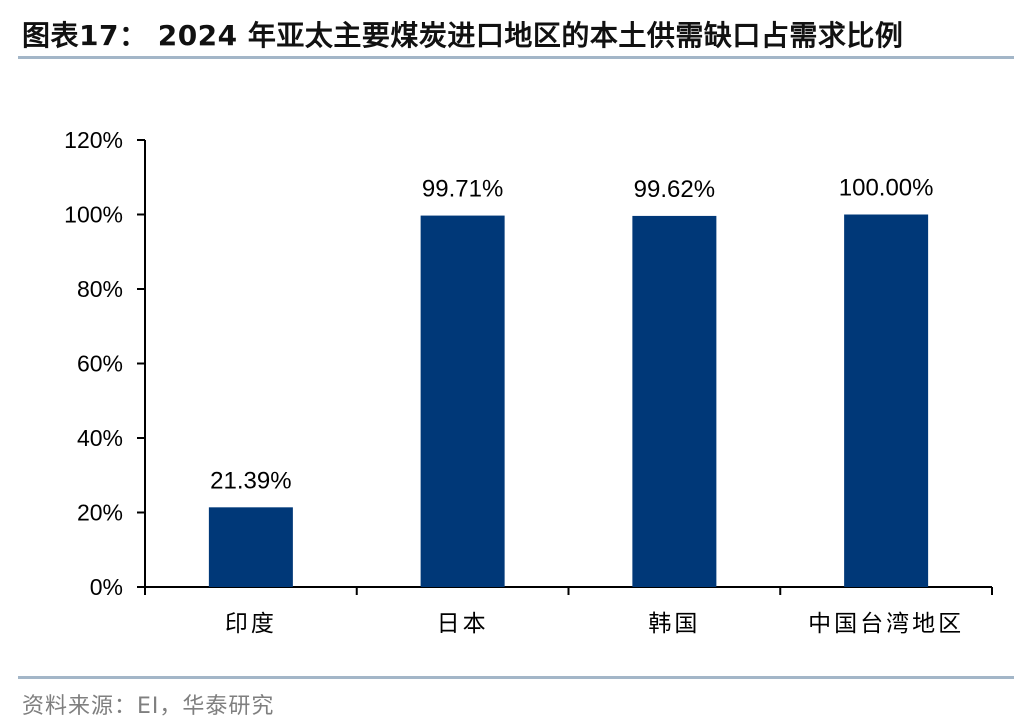 The height and width of the screenshot is (728, 1036). I want to click on y-tick-label: 120%, so click(93, 140).